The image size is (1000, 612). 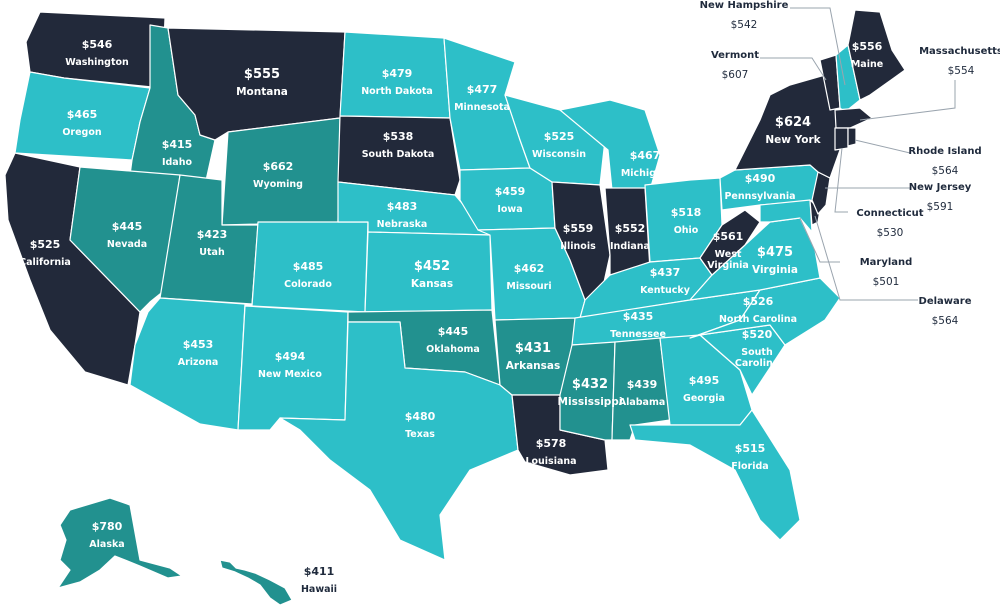 What do you see at coordinates (308, 284) in the screenshot?
I see `state-name-colorado: Colorado` at bounding box center [308, 284].